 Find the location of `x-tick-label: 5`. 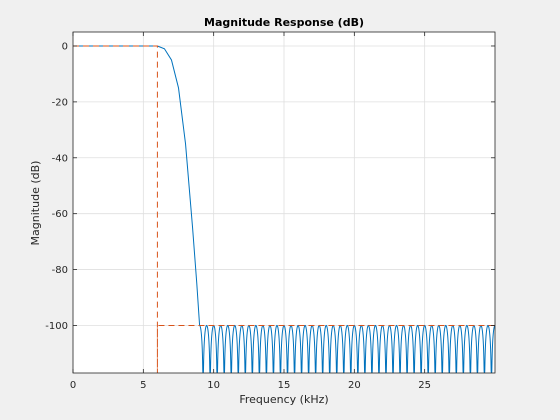

x-tick-label: 5 is located at coordinates (143, 385).